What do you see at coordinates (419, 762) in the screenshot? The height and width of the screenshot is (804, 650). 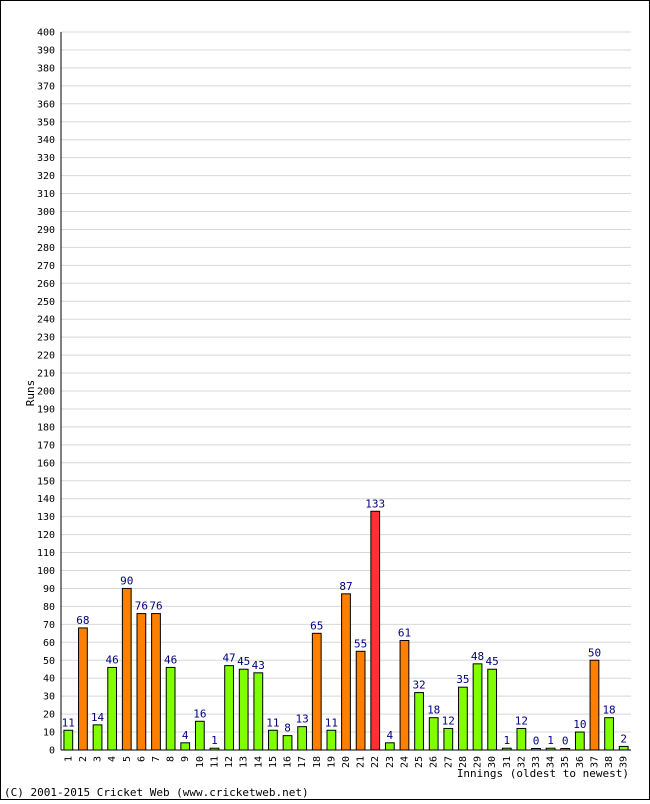 I see `x-tick-label: 25` at bounding box center [419, 762].